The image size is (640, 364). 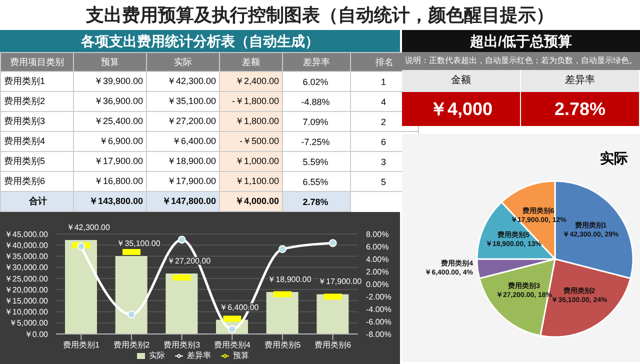 I want to click on text: -7.25%, so click(x=315, y=141).